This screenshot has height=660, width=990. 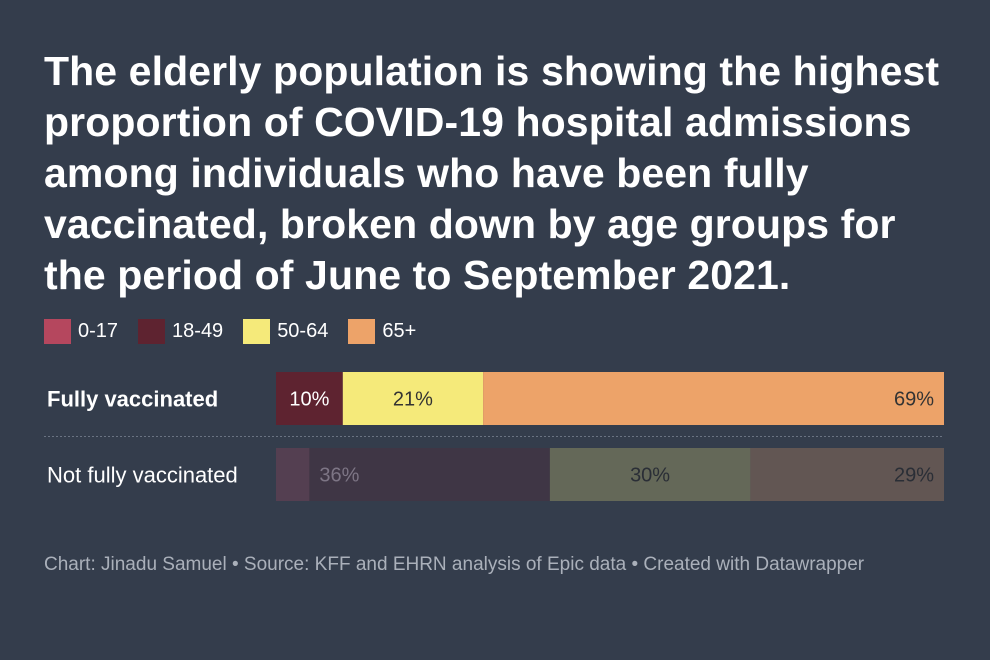 I want to click on legend-item-50-64: 50-64, so click(x=286, y=331).